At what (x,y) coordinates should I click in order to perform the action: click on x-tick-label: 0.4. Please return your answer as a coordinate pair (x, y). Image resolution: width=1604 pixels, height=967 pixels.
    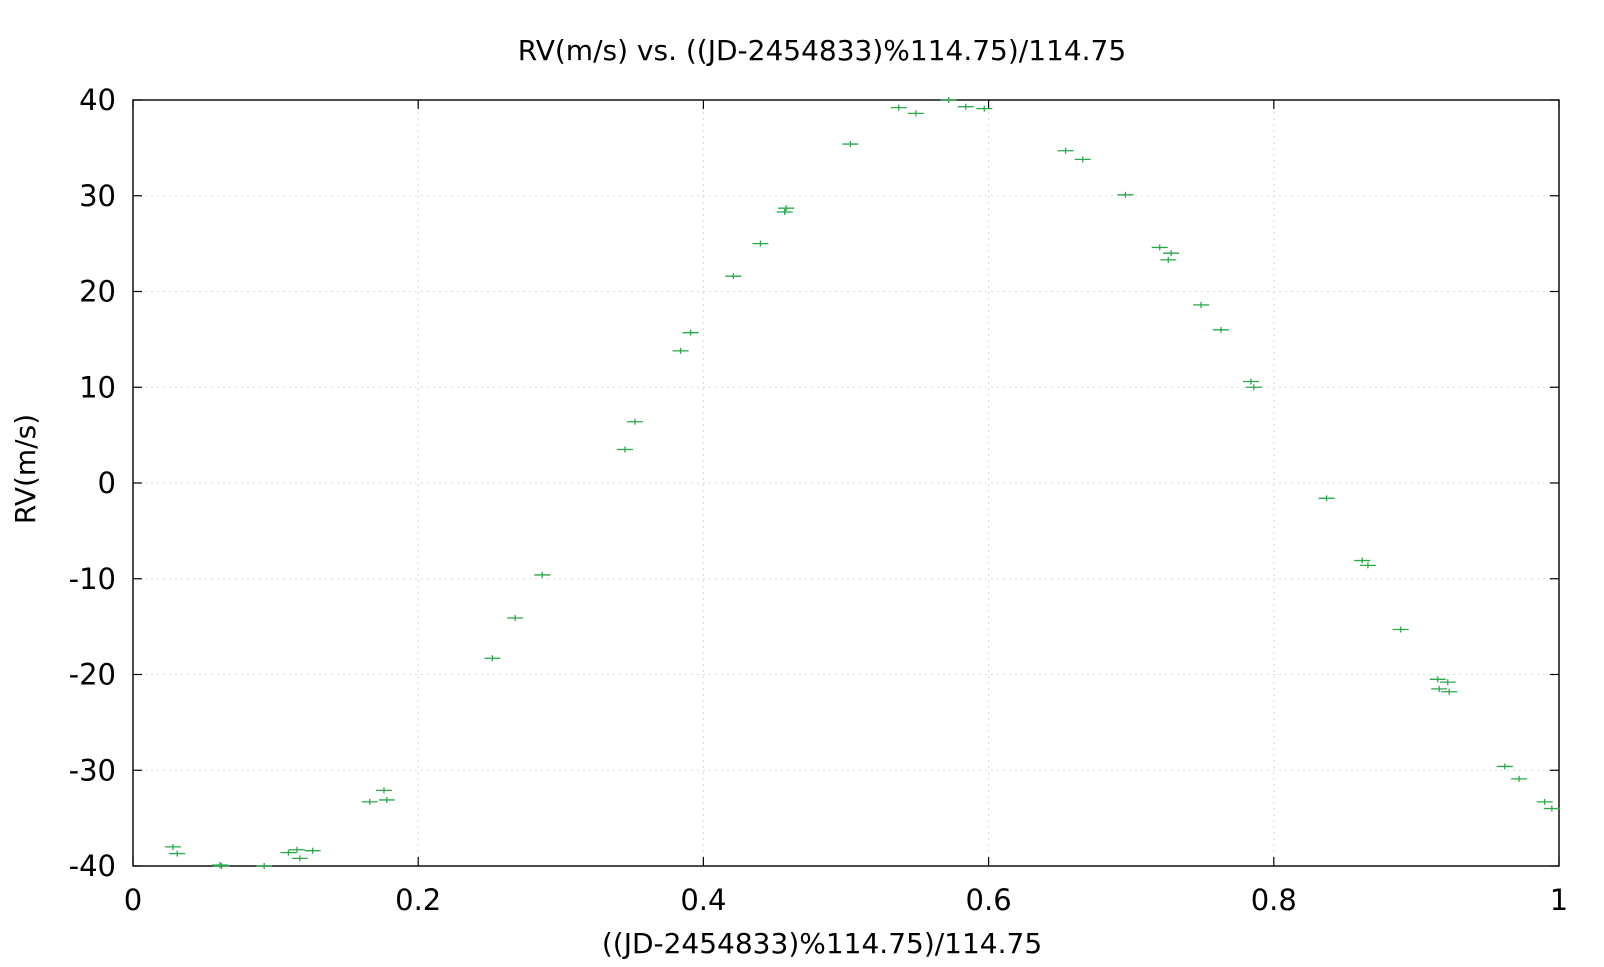
    Looking at the image, I should click on (703, 900).